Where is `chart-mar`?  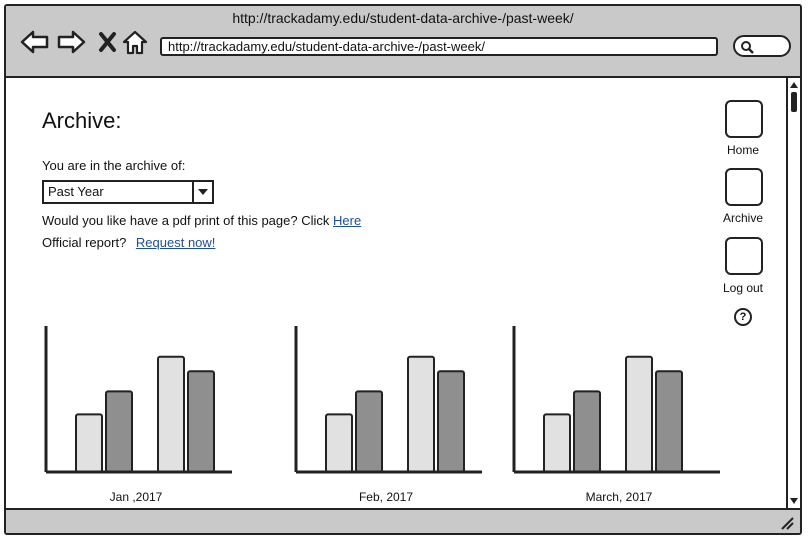
chart-mar is located at coordinates (616, 400).